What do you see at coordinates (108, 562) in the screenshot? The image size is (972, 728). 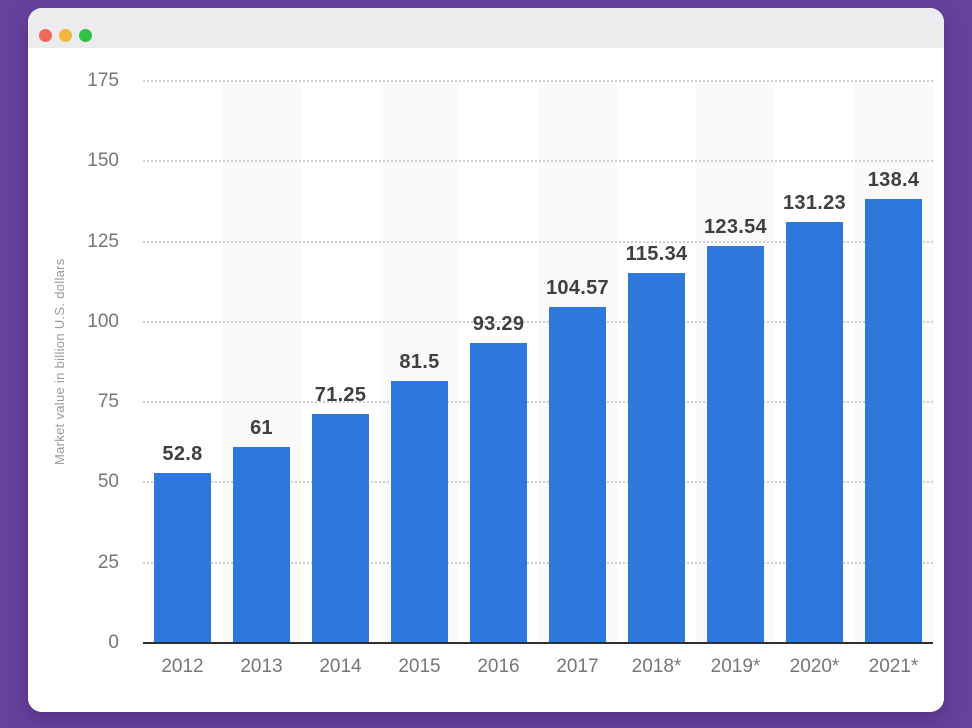 I see `y-tick-label: 25` at bounding box center [108, 562].